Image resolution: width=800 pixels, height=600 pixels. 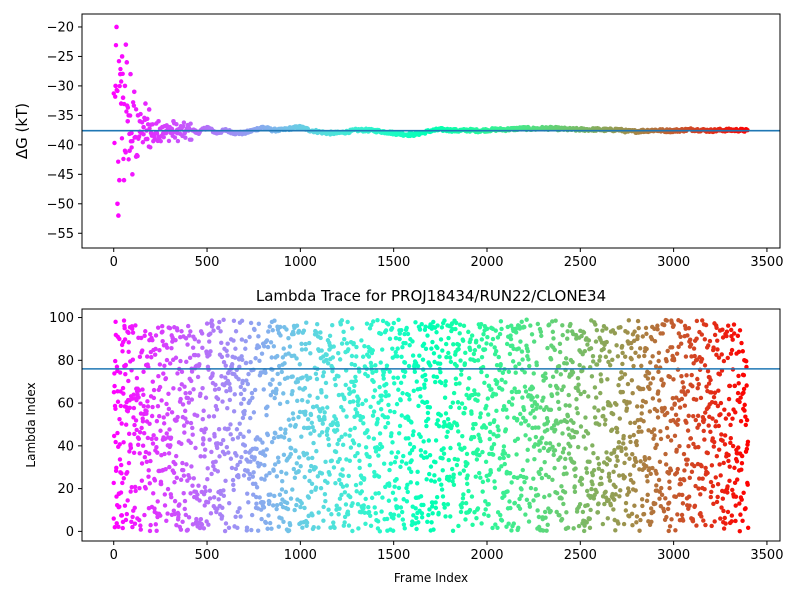 I want to click on x-tick-label: 3500, so click(x=766, y=555).